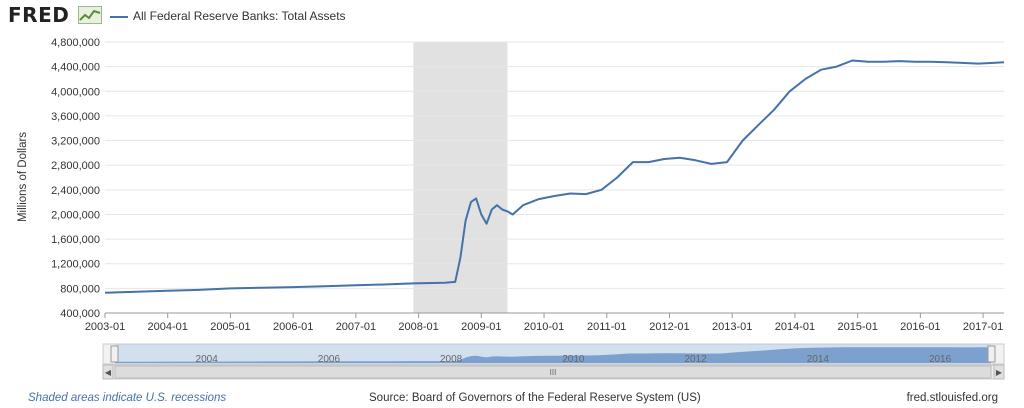 The height and width of the screenshot is (408, 1024). I want to click on x-tick-label: 2008-01, so click(418, 327).